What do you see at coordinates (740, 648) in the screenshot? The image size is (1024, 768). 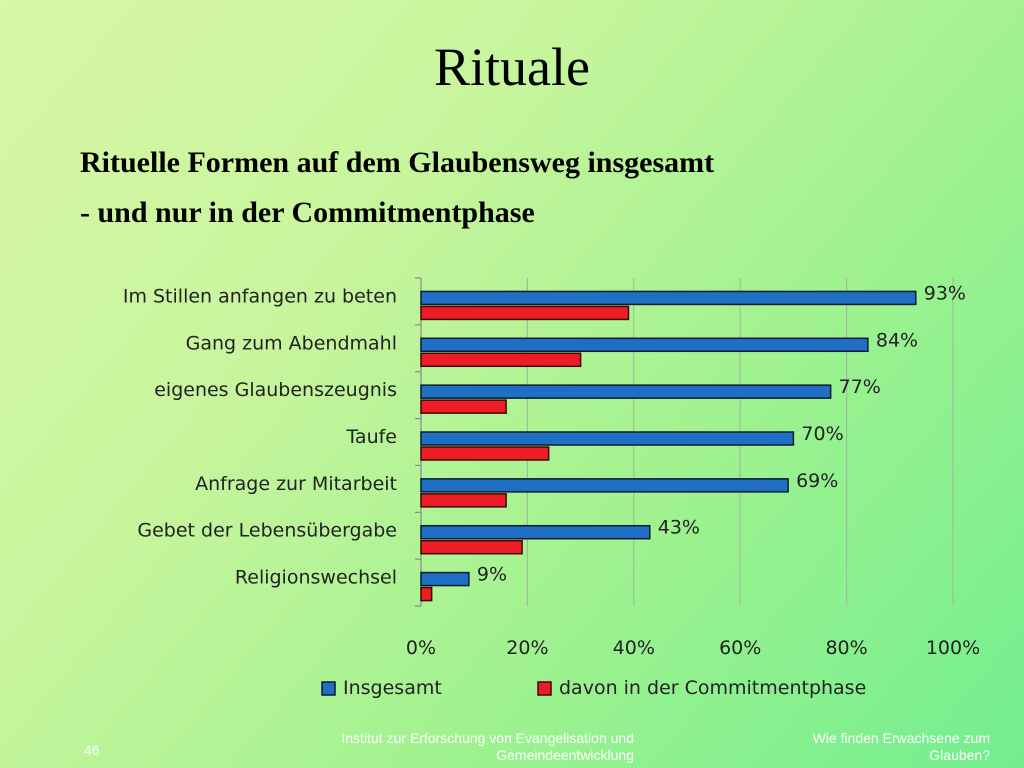 I see `x-tick-label: 60%` at bounding box center [740, 648].